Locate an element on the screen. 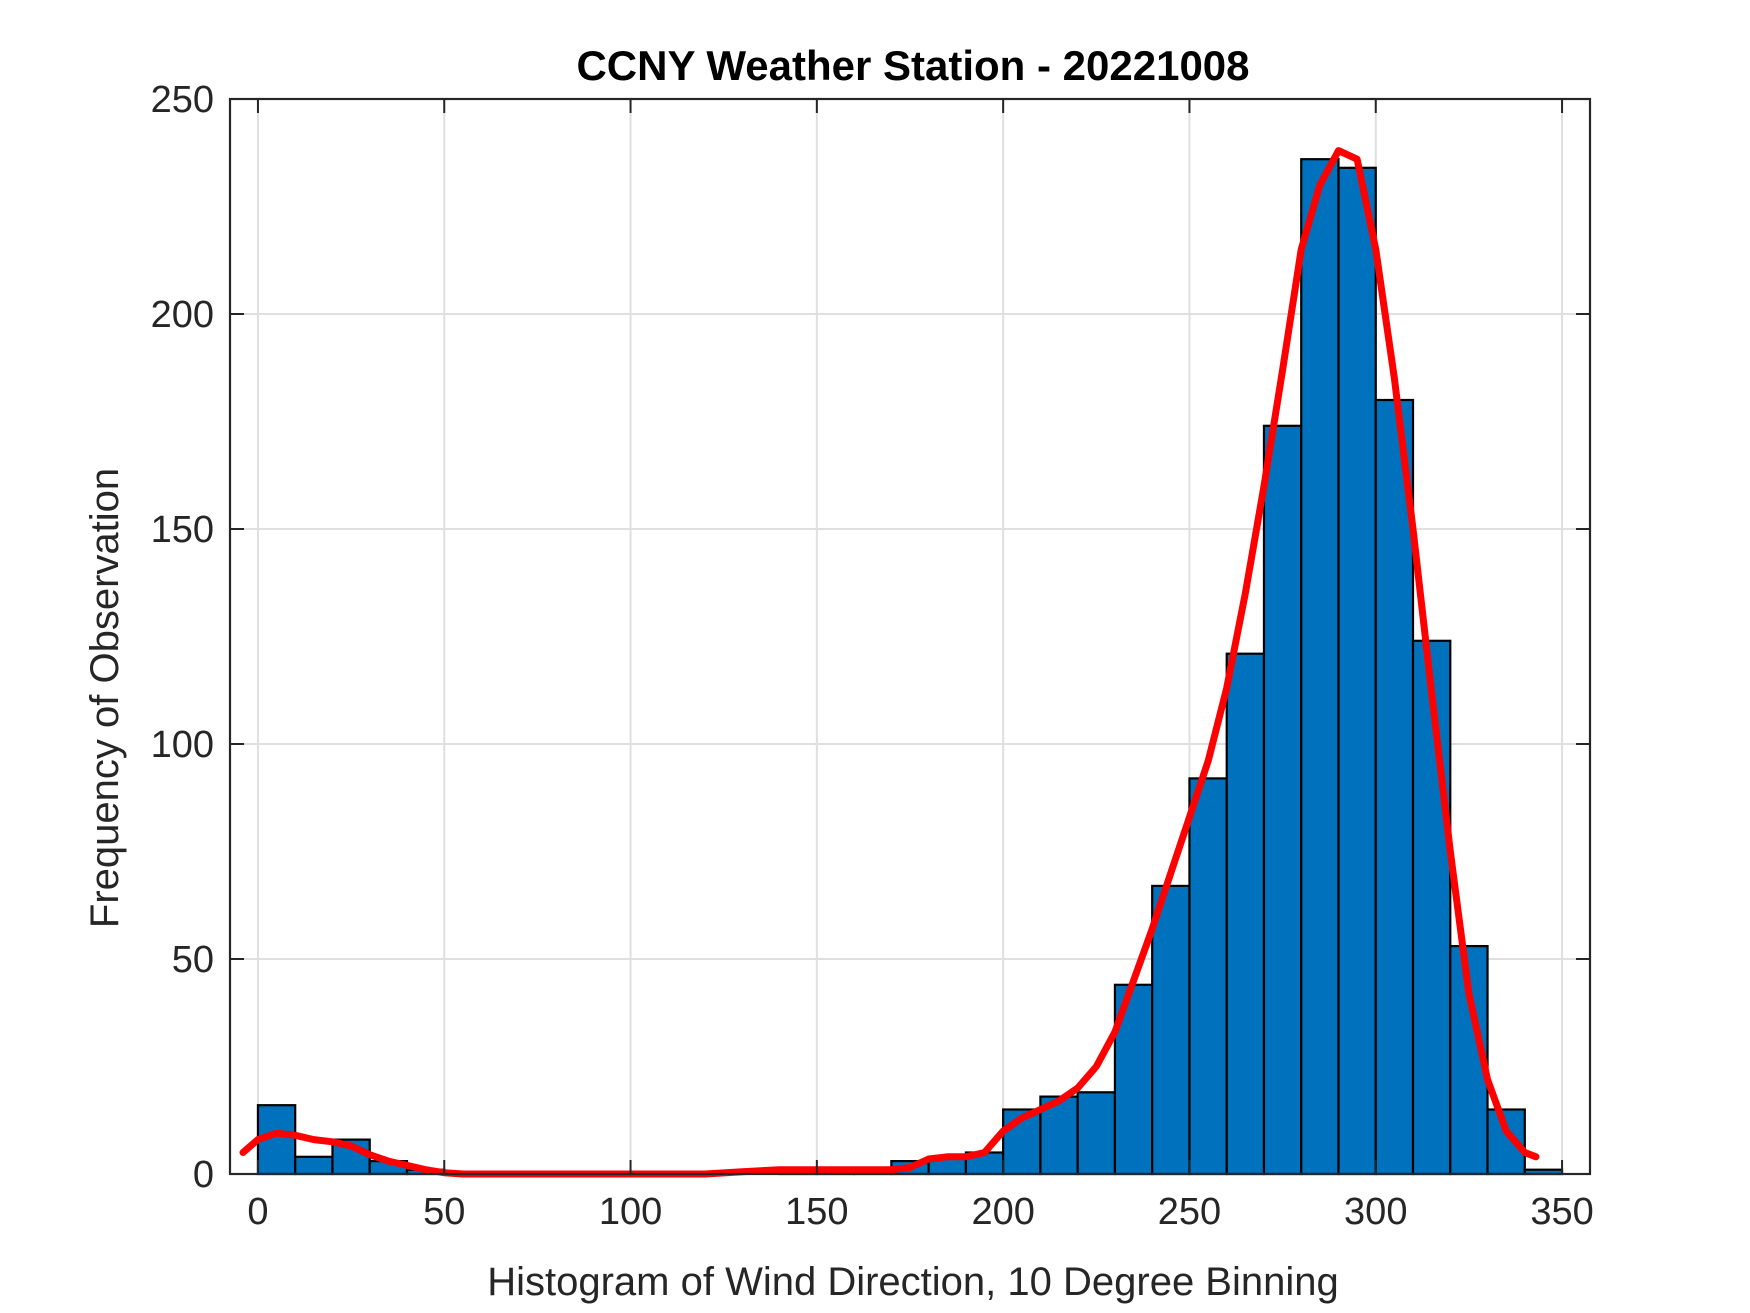  x-tick-label: 50 is located at coordinates (444, 1212).